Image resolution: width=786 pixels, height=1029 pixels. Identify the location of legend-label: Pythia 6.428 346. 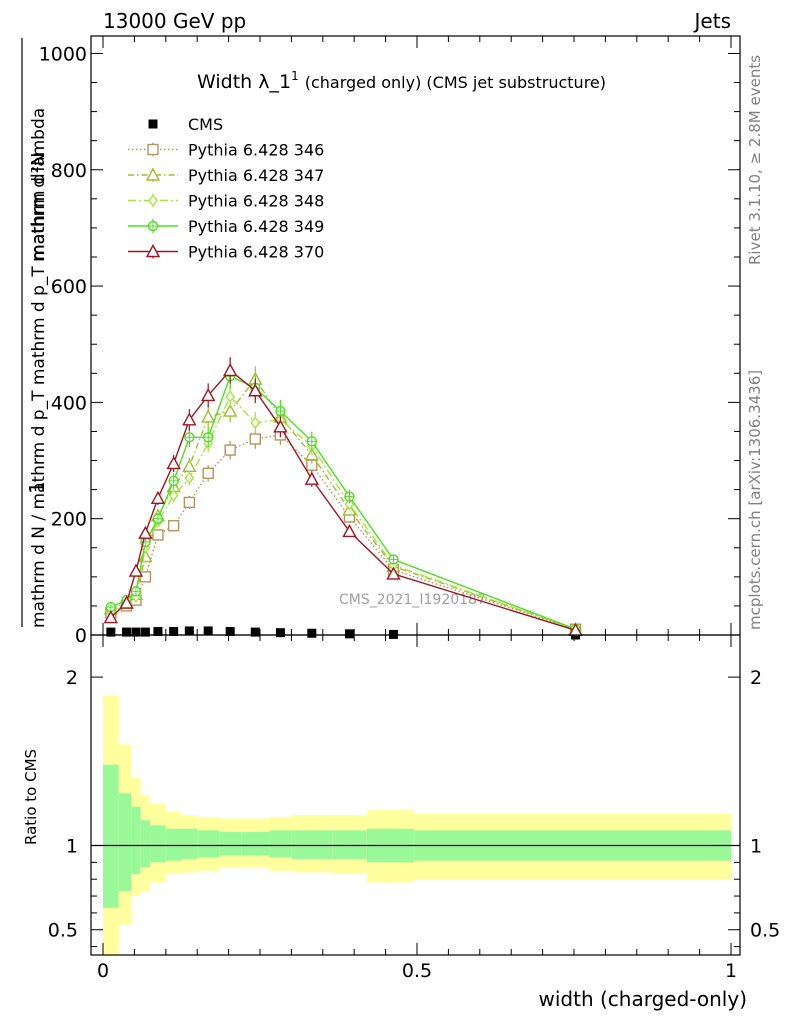
(256, 150).